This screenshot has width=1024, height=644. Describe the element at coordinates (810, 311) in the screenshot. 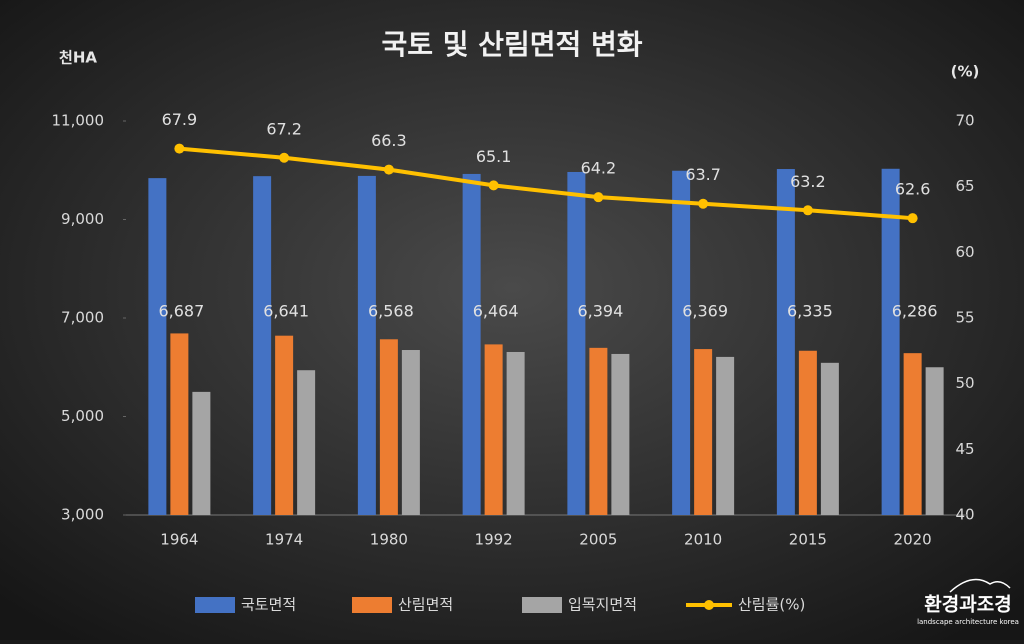

I see `data-label: 6,335` at that location.